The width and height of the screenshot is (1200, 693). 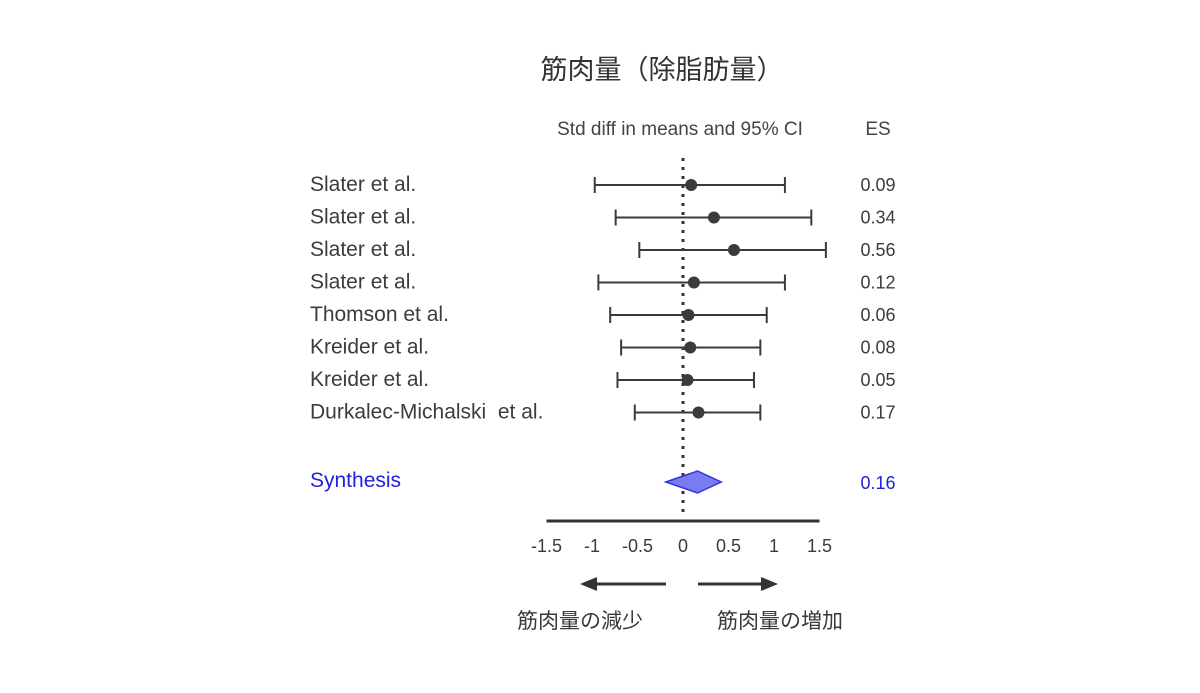 I want to click on study-row: Thomson et al. 0.06, so click(x=603, y=314).